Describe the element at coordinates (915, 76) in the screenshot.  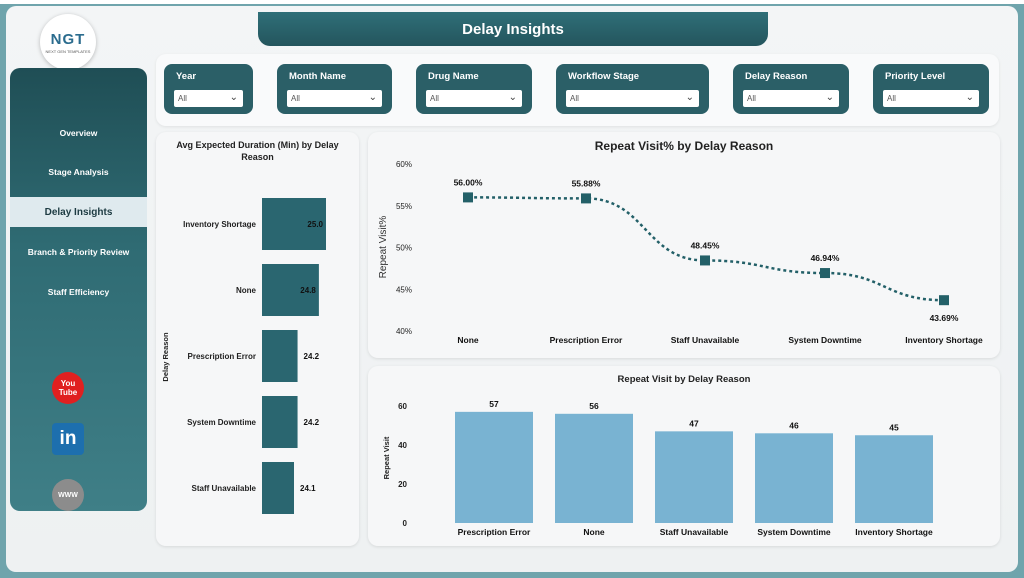
I see `filter-label: Priority Level` at that location.